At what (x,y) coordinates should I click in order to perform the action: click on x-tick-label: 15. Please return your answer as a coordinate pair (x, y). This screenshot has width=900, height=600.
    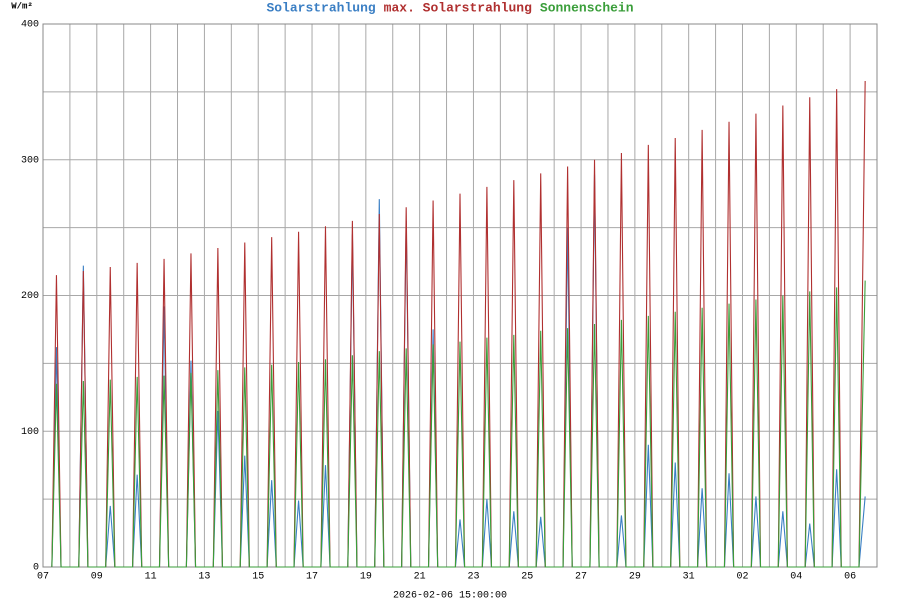
    Looking at the image, I should click on (258, 577).